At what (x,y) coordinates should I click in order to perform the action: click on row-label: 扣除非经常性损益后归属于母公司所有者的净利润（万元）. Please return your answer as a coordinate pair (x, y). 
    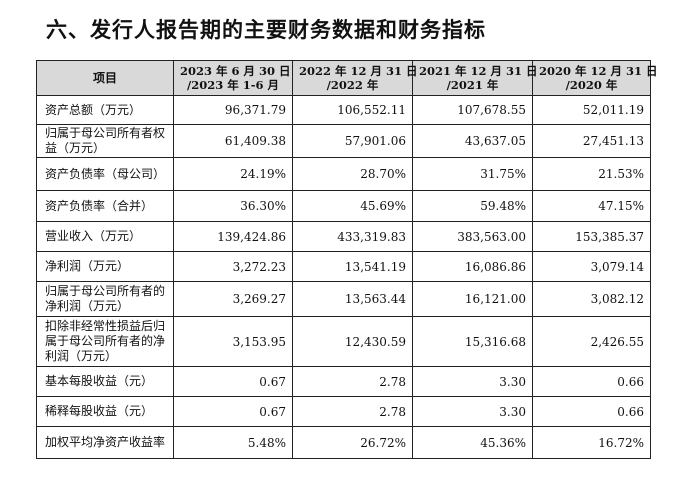
    Looking at the image, I should click on (105, 341).